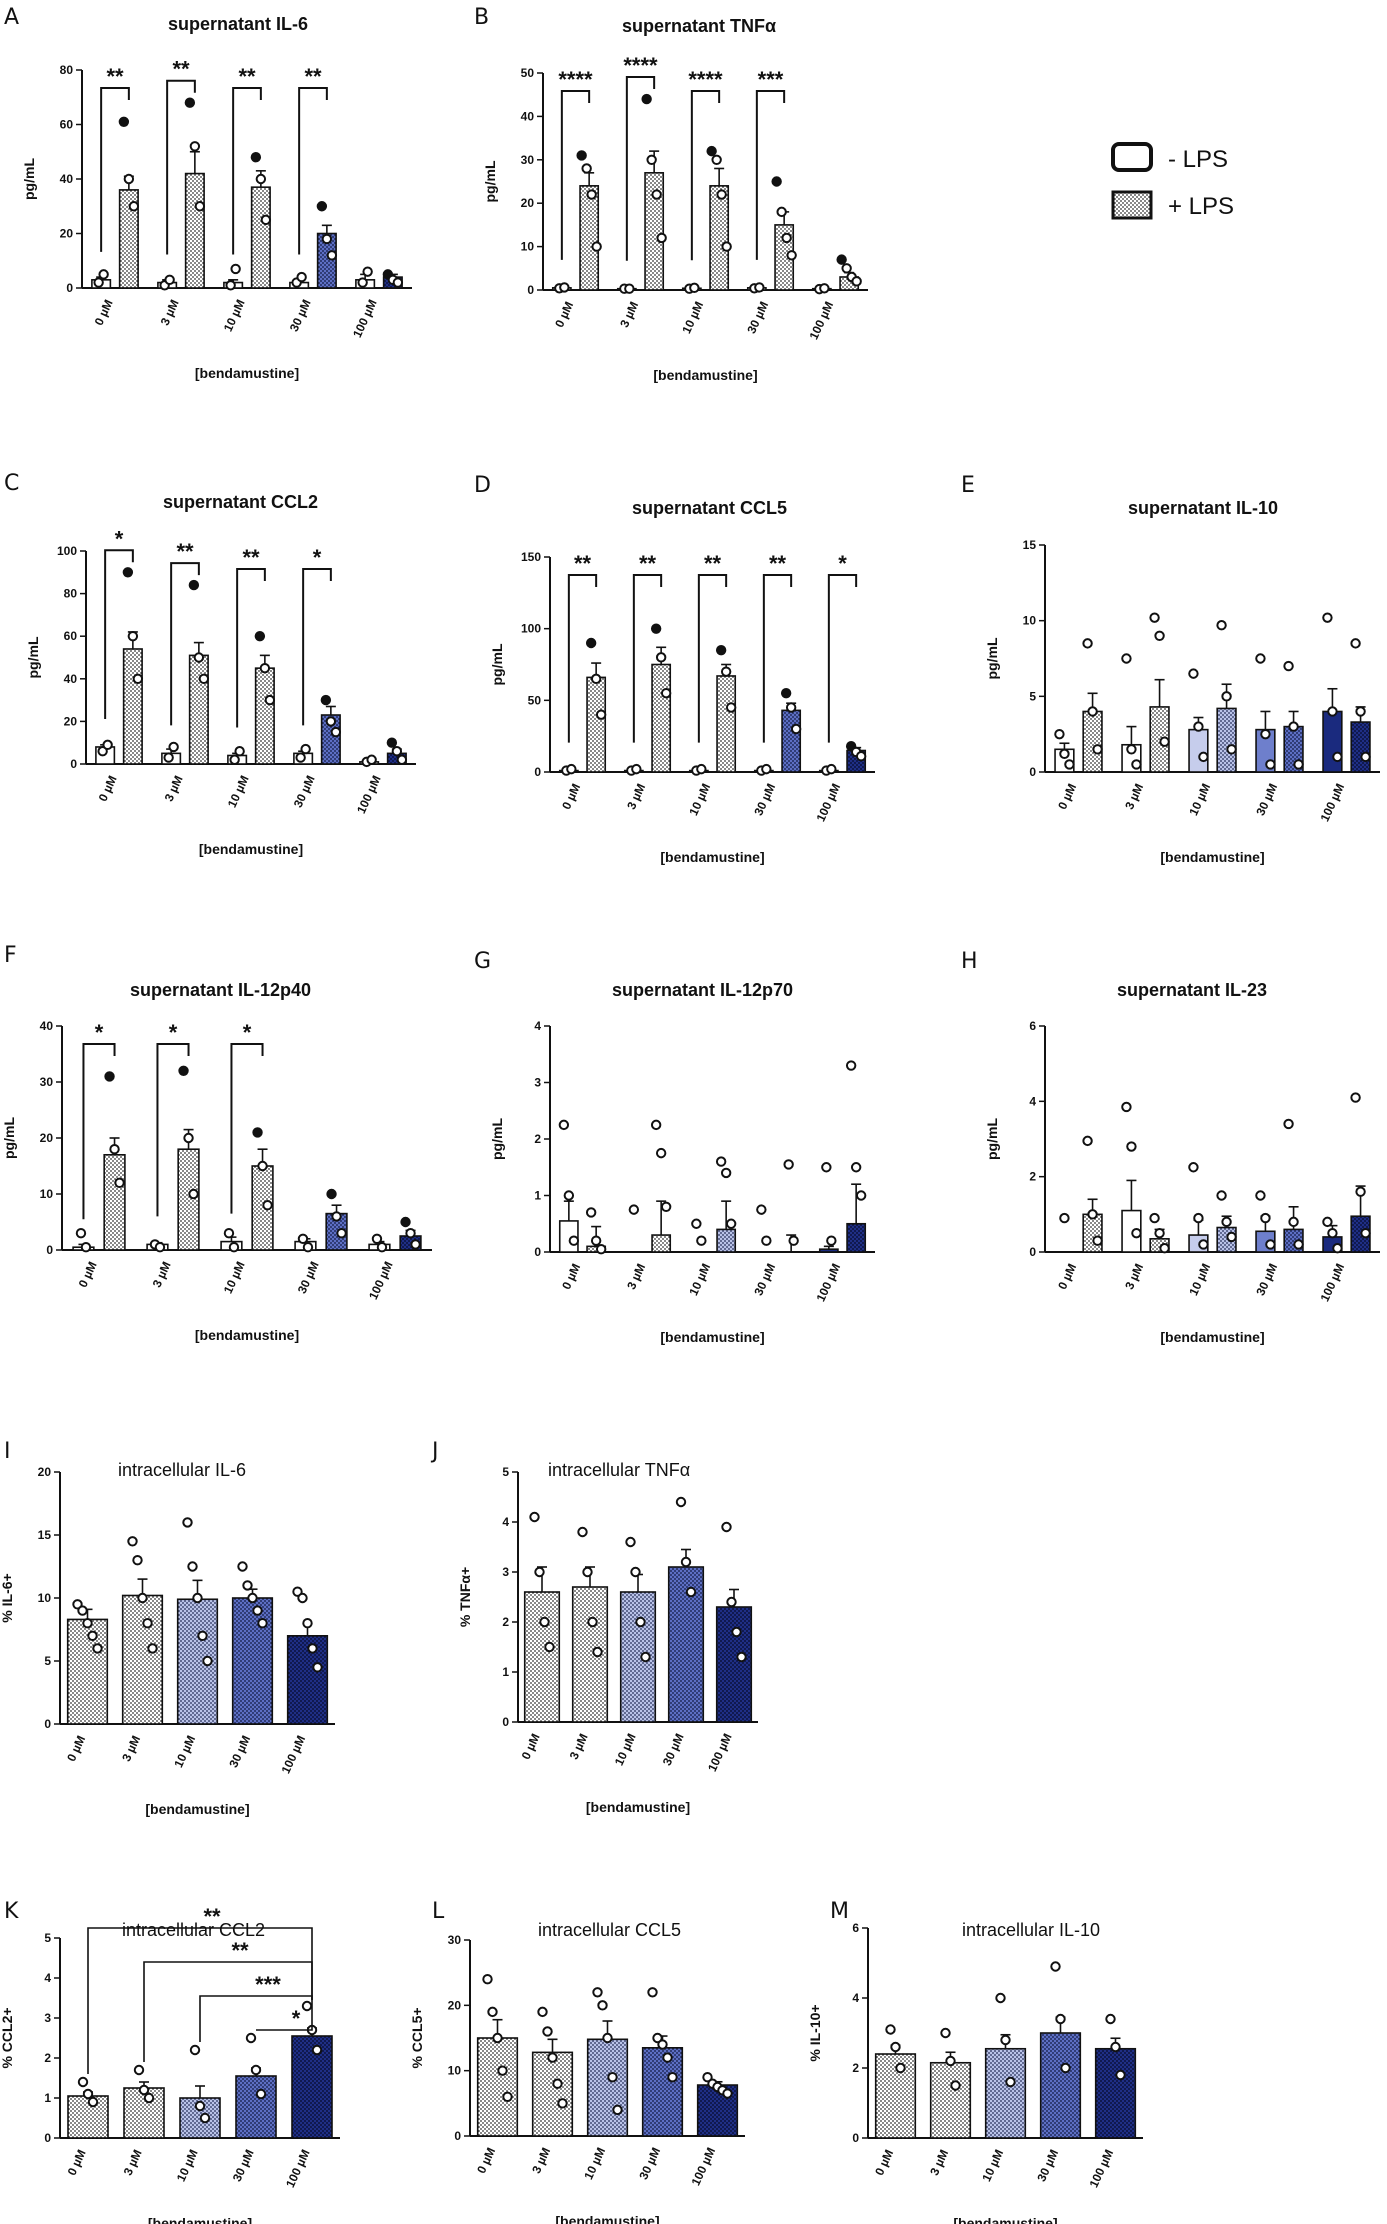 Image resolution: width=1387 pixels, height=2224 pixels. I want to click on y-tick-label: 100, so click(531, 629).